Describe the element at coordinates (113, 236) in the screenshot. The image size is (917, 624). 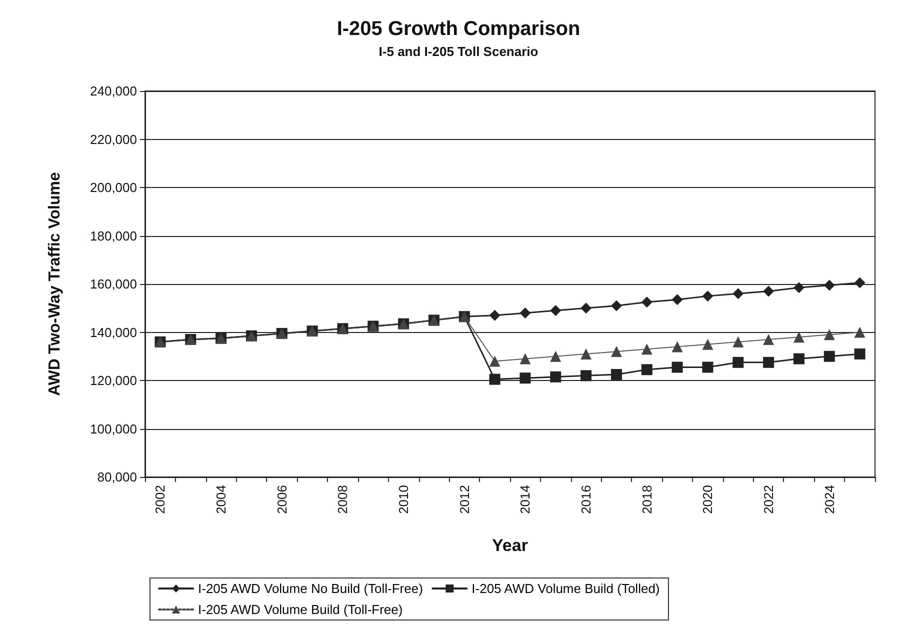
I see `y-tick-label: 180,000` at that location.